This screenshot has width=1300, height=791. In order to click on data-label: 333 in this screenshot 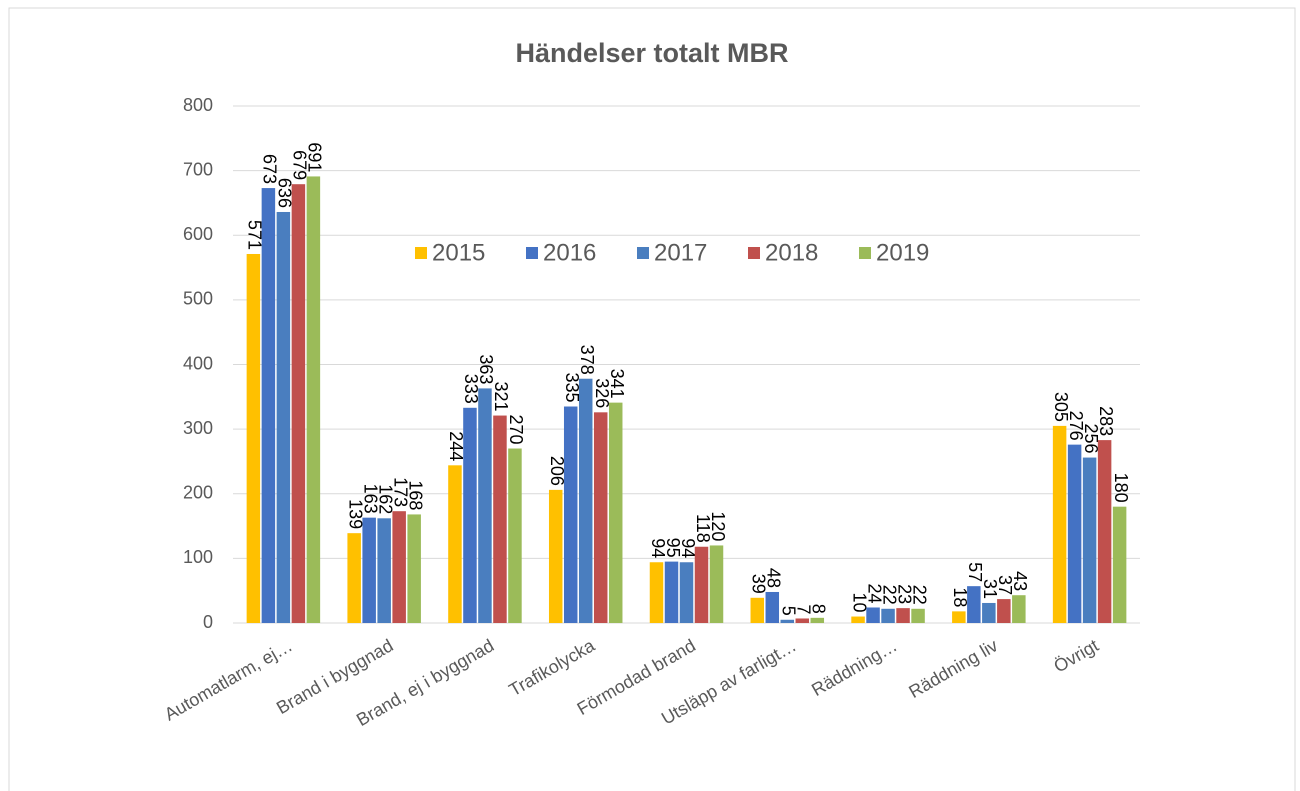, I will do `click(471, 389)`.